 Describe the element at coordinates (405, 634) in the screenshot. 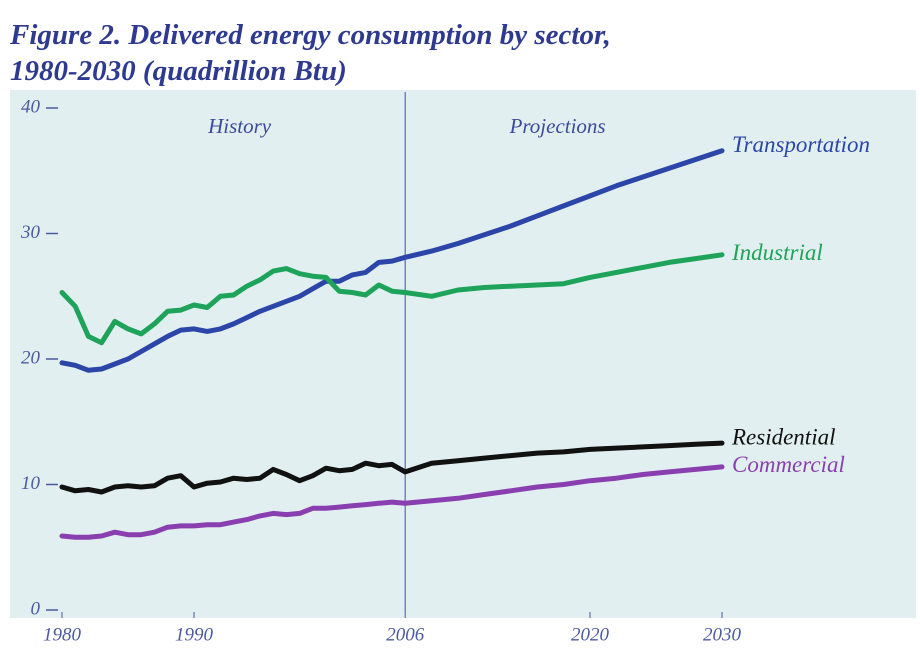

I see `x-tick-label: 2006` at that location.